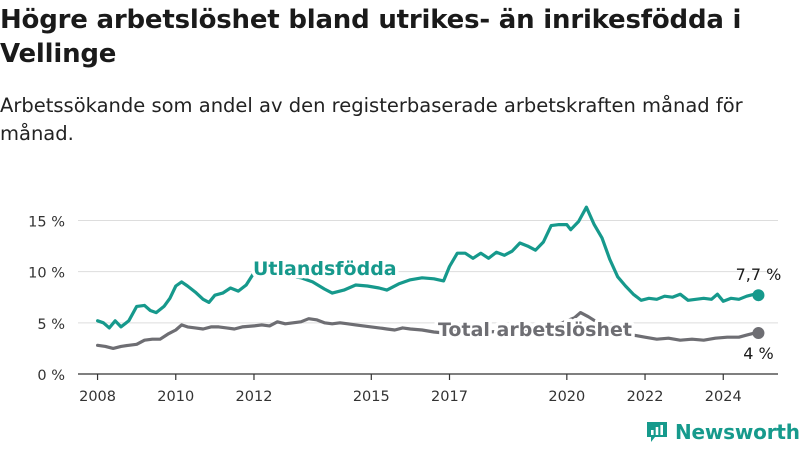  I want to click on series-label-utlandsfodda: Utlandsfödda, so click(325, 269).